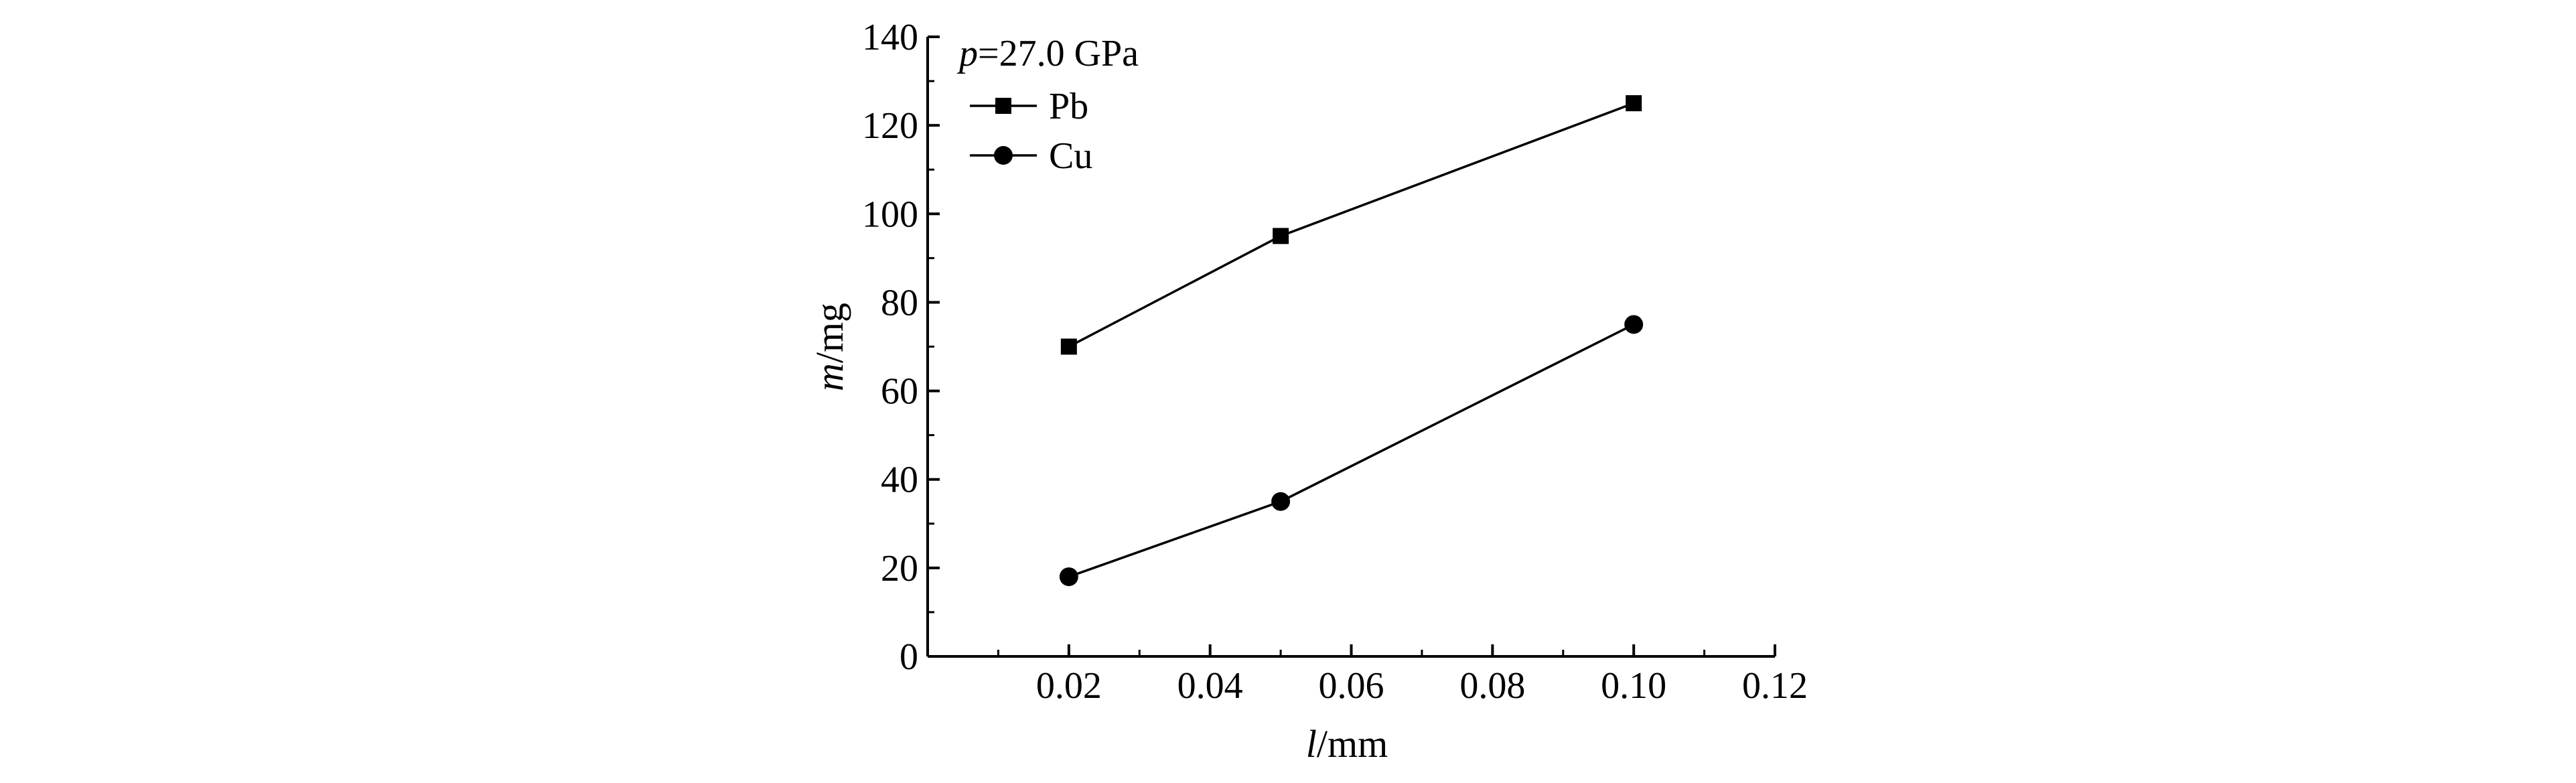 This screenshot has height=783, width=2576. Describe the element at coordinates (1311, 744) in the screenshot. I see `x-axis-variable: l` at that location.